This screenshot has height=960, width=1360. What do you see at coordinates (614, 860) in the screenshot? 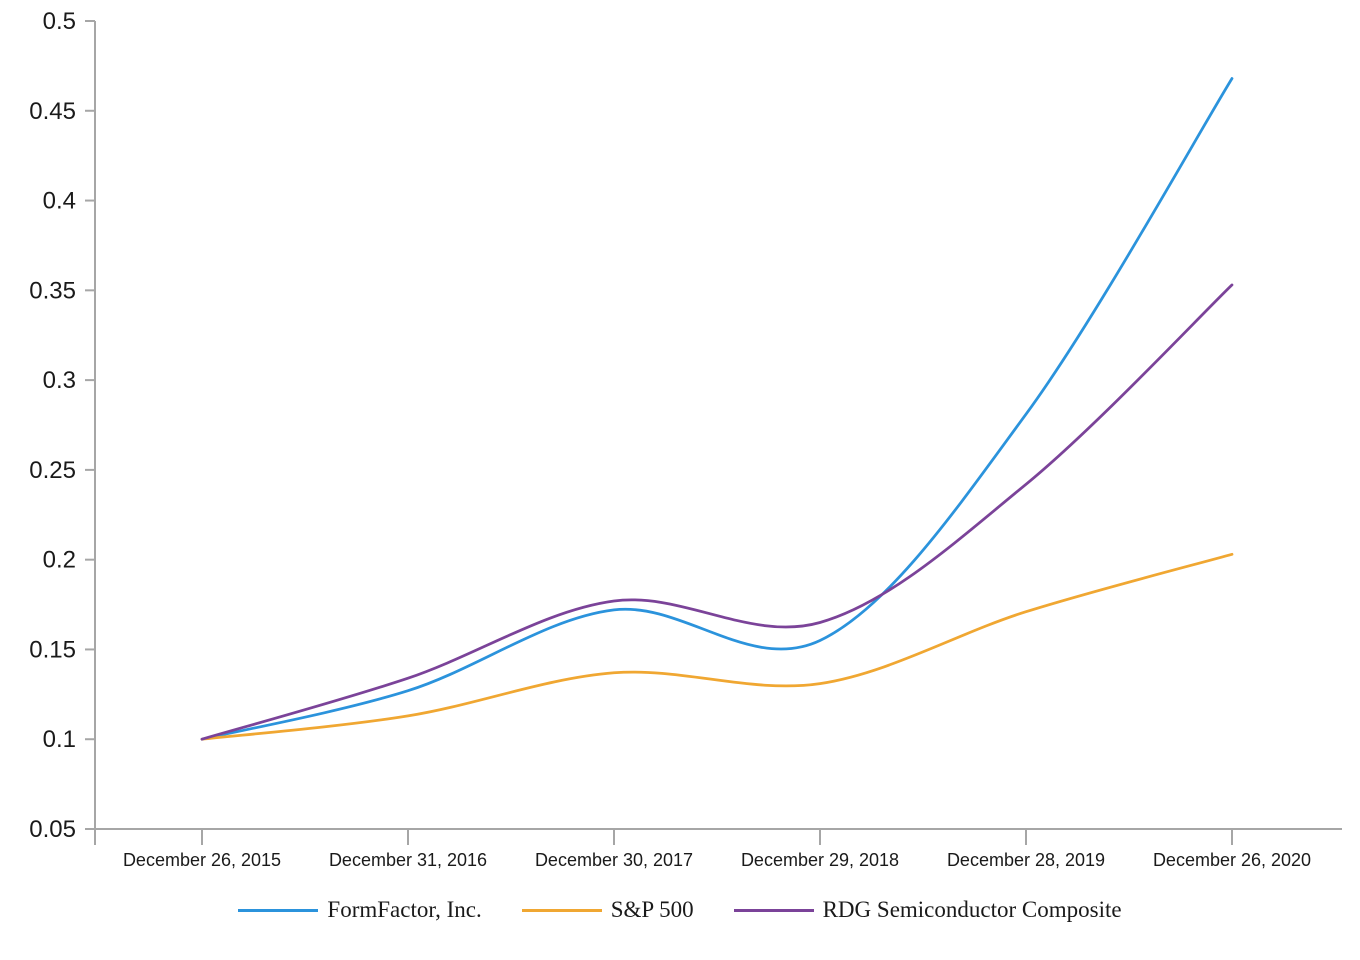
I see `x-tick-label: December 30, 2017` at bounding box center [614, 860].